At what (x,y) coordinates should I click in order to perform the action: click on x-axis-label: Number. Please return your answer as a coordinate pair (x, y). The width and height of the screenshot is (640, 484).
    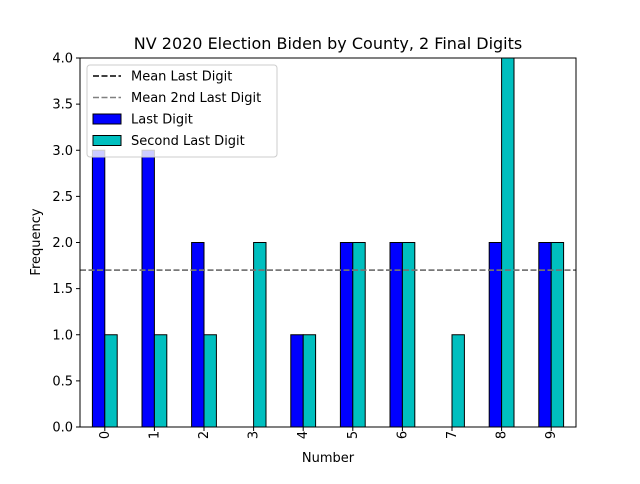
    Looking at the image, I should click on (328, 458).